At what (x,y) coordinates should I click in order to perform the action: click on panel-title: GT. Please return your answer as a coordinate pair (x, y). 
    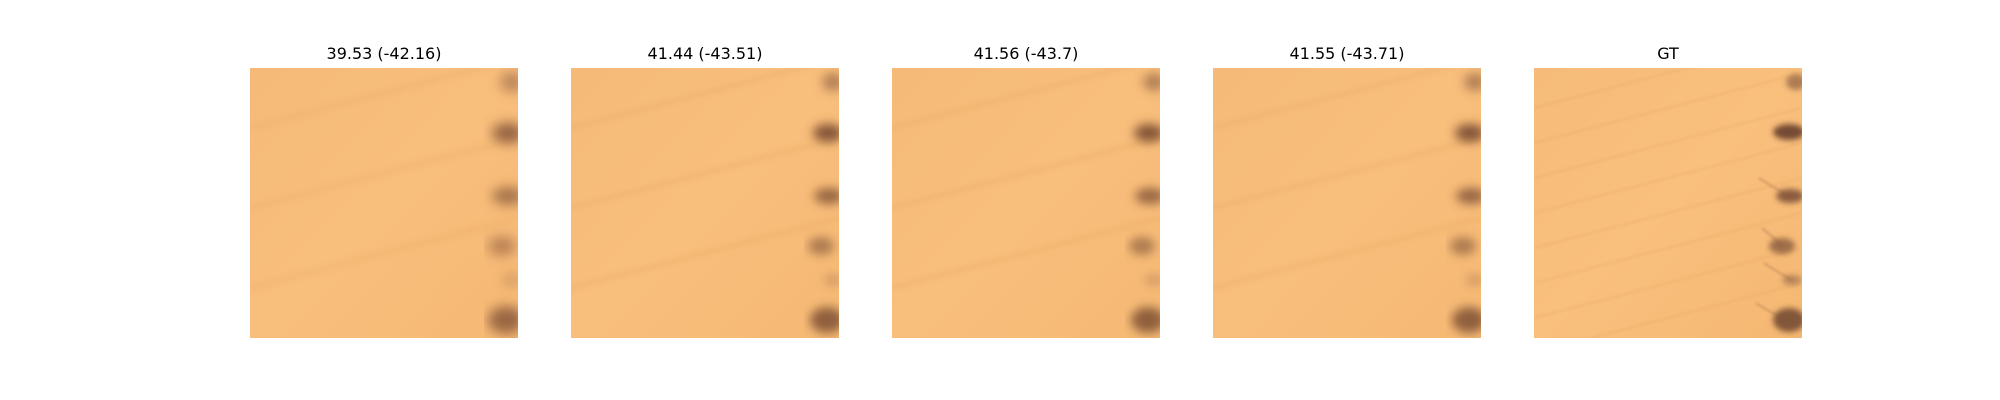
    Looking at the image, I should click on (1668, 54).